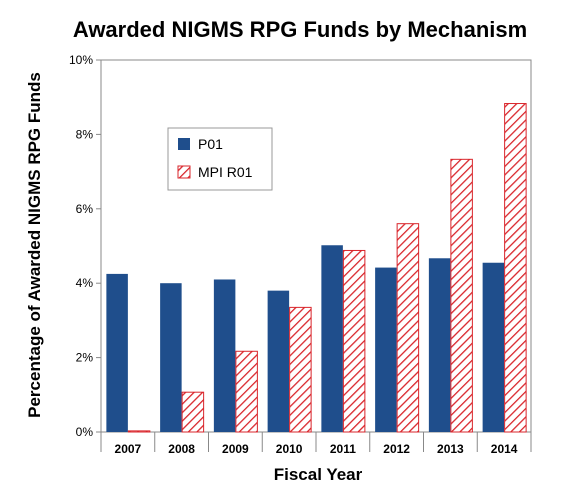 The width and height of the screenshot is (570, 494). Describe the element at coordinates (184, 172) in the screenshot. I see `legend-swatch-mpi-r01` at that location.